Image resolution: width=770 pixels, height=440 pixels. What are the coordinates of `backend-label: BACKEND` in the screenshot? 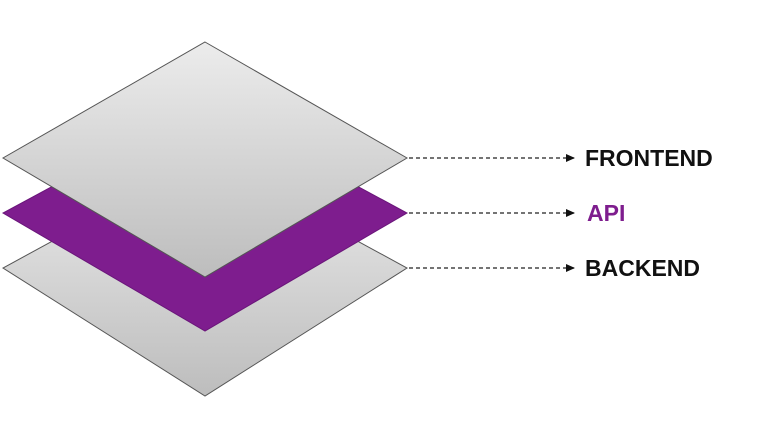 It's located at (642, 268).